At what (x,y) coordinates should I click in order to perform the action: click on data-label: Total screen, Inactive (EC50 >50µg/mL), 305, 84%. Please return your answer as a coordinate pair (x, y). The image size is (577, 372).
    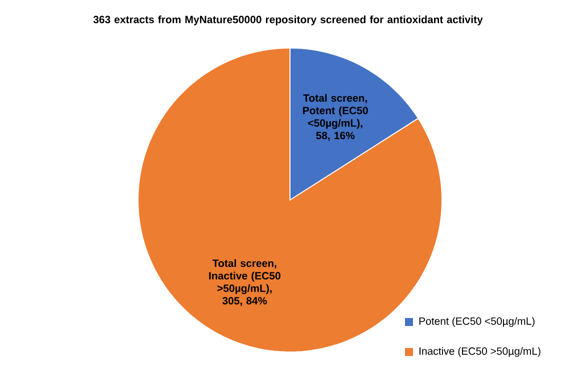
    Looking at the image, I should click on (244, 282).